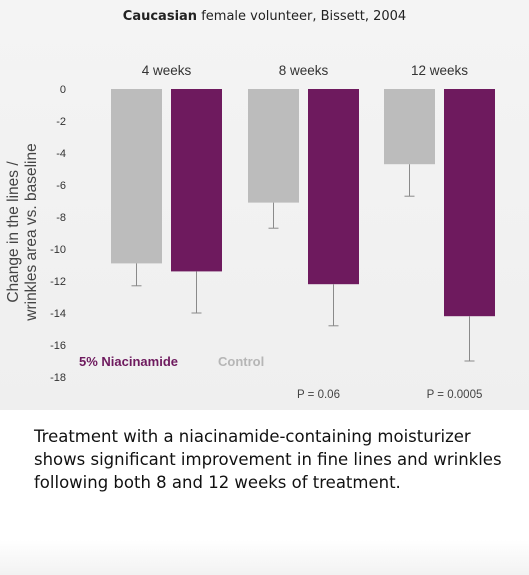 The height and width of the screenshot is (575, 529). What do you see at coordinates (61, 122) in the screenshot?
I see `y-tick-label: -2` at bounding box center [61, 122].